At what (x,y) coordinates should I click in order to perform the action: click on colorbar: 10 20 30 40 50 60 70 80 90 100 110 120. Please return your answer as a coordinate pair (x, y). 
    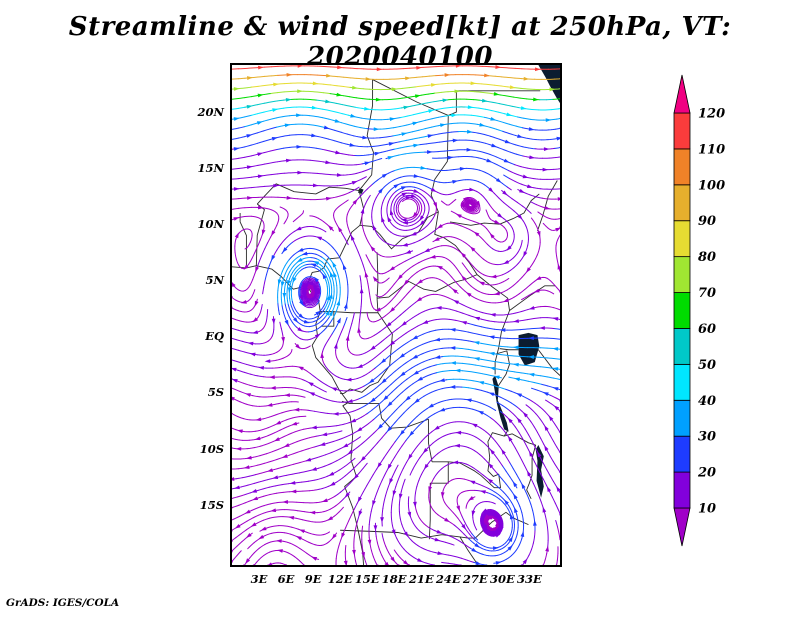
    Looking at the image, I should click on (725, 332).